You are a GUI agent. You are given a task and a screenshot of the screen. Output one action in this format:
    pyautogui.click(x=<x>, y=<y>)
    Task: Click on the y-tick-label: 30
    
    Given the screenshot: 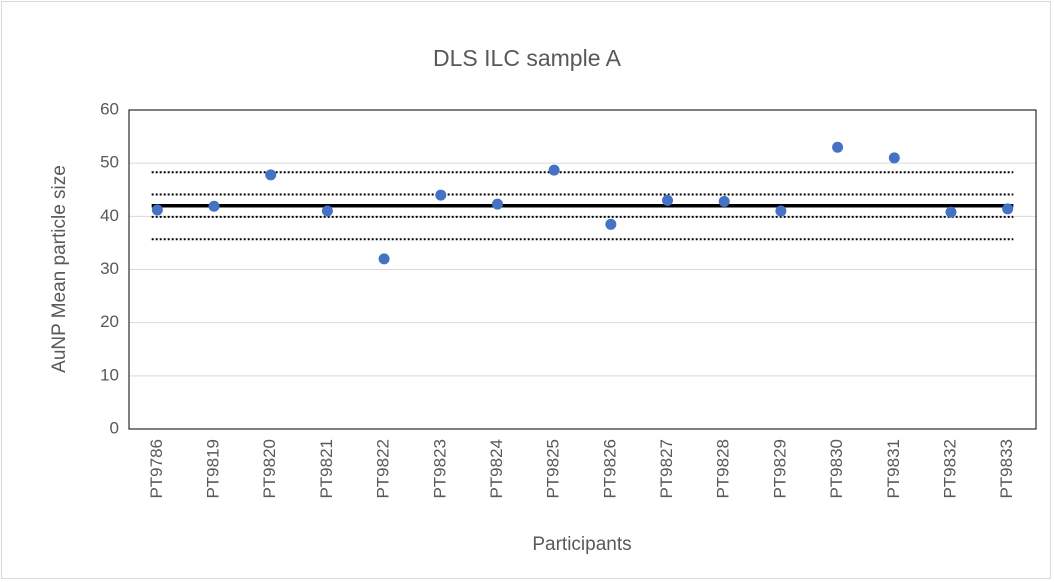 What is the action you would take?
    pyautogui.click(x=109, y=268)
    